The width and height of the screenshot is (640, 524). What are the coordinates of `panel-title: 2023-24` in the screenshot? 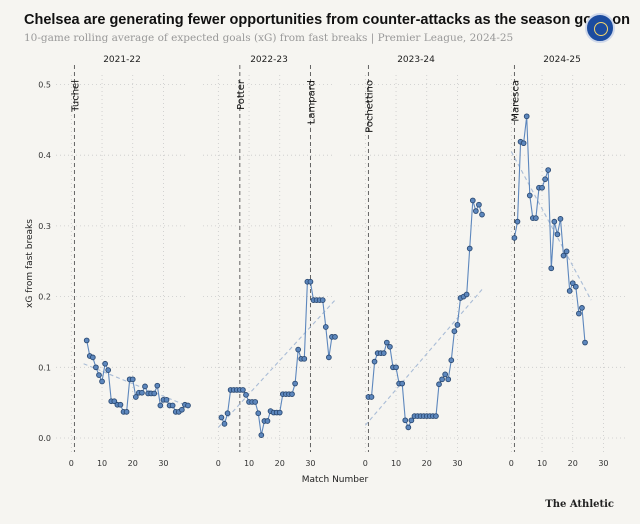 It's located at (416, 60).